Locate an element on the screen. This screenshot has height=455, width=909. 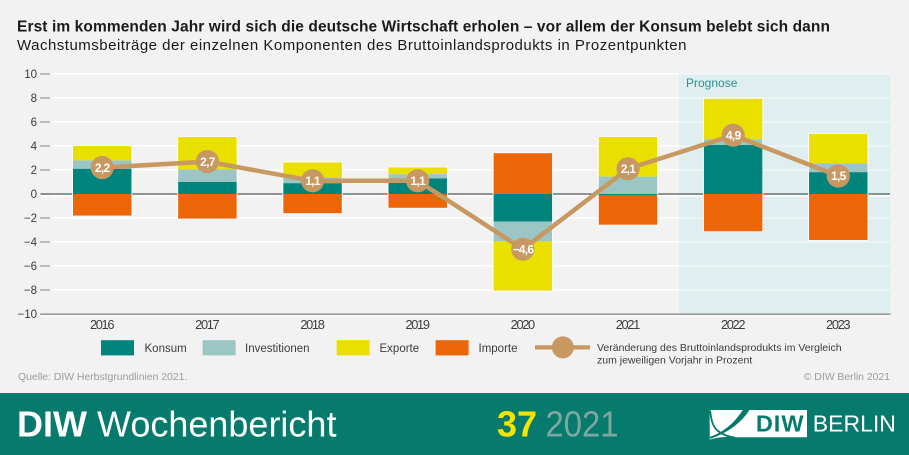
svg-text: 37 is located at coordinates (517, 424).